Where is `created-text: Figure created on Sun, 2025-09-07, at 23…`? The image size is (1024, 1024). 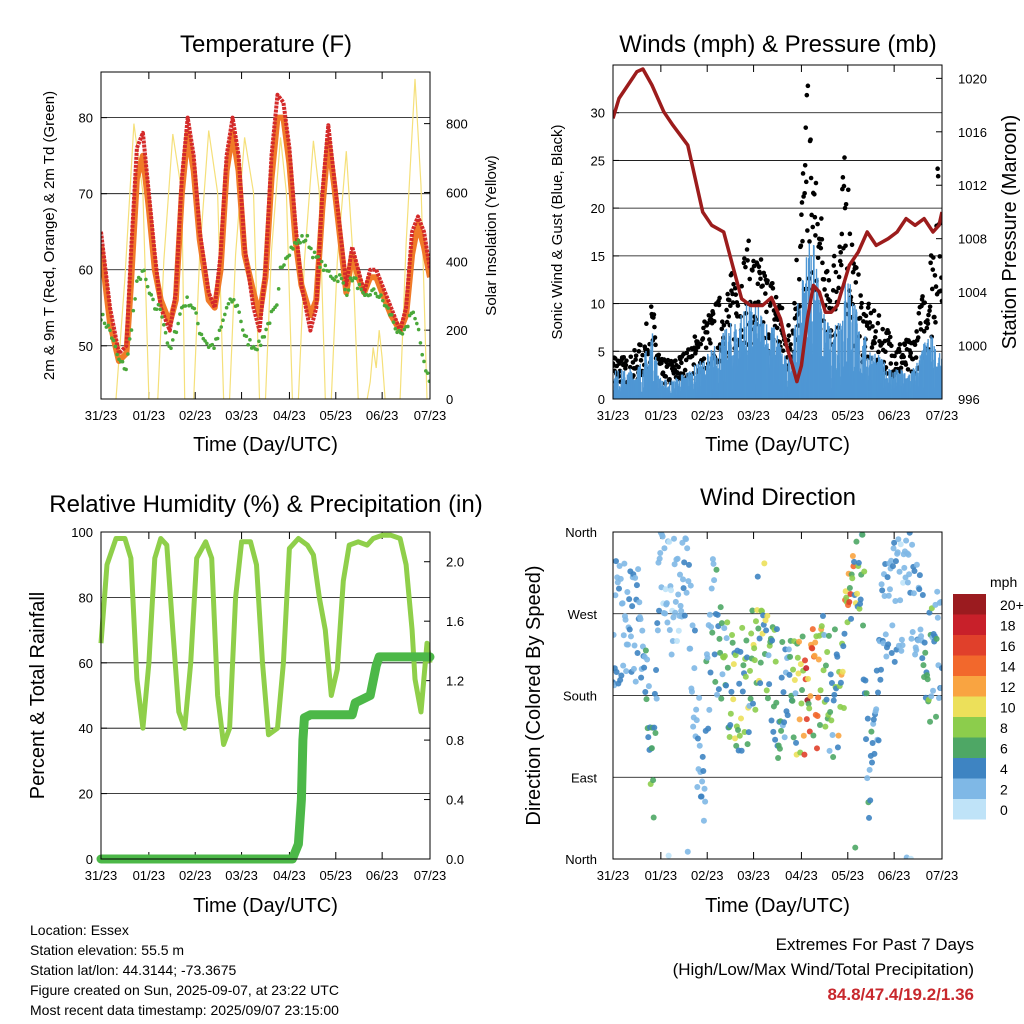
created-text: Figure created on Sun, 2025-09-07, at 23… is located at coordinates (184, 990).